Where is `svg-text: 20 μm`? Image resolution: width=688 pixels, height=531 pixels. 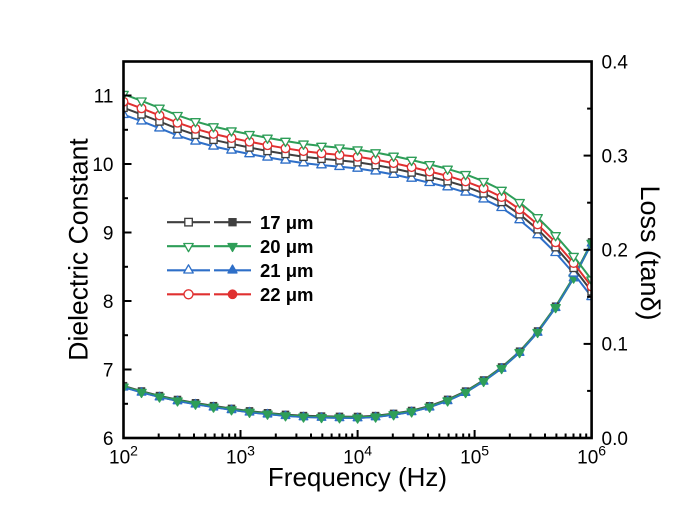 svg-text: 20 μm is located at coordinates (287, 246).